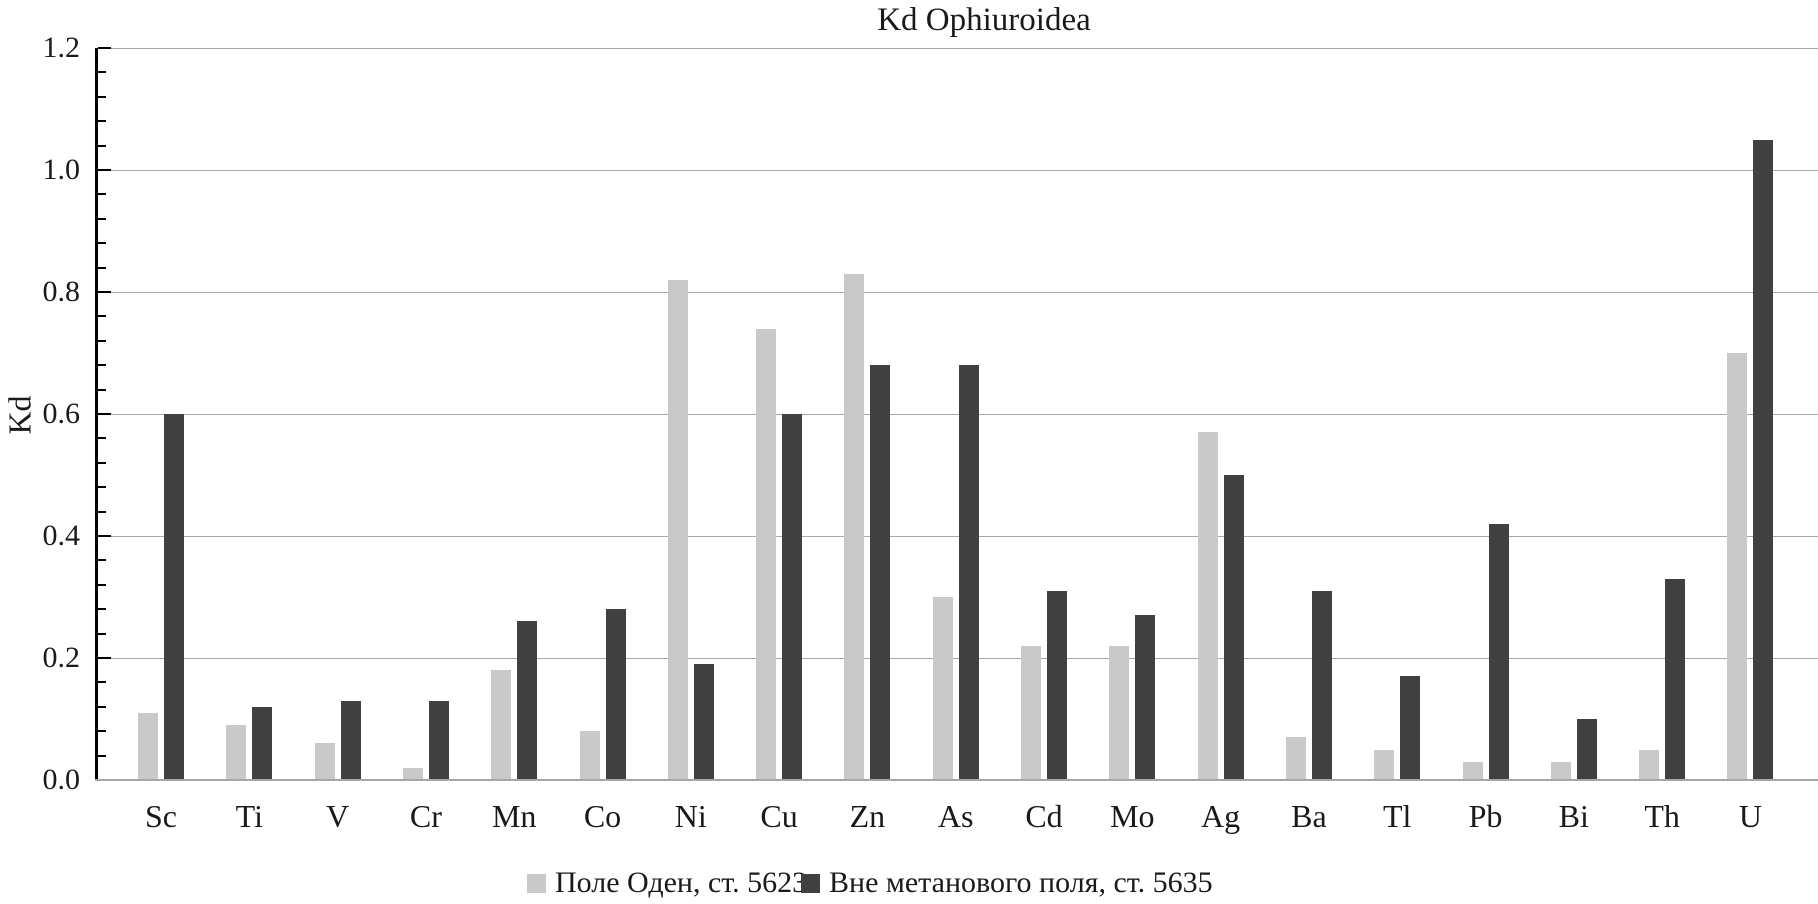  What do you see at coordinates (602, 816) in the screenshot?
I see `x-label-Co: Co` at bounding box center [602, 816].